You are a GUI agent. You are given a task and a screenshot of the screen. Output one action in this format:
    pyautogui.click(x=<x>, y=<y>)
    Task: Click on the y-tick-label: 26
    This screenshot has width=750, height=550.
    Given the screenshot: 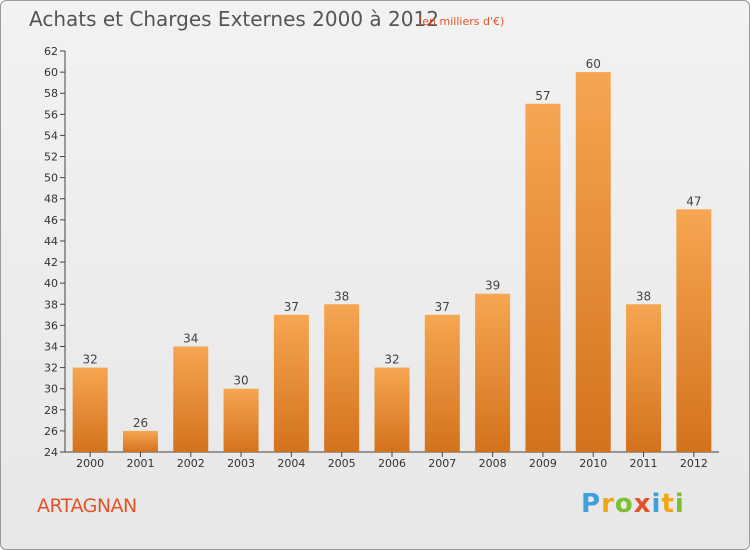 What is the action you would take?
    pyautogui.click(x=51, y=431)
    